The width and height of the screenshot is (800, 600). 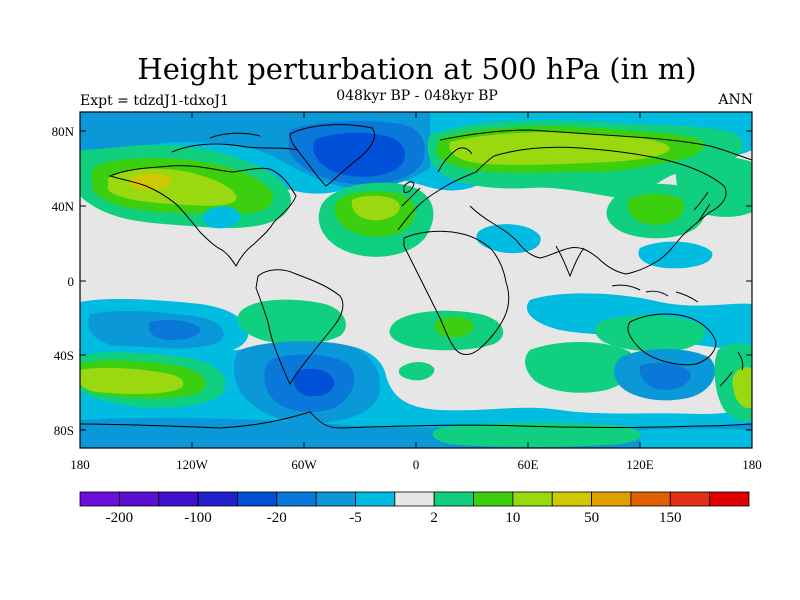 What do you see at coordinates (355, 518) in the screenshot?
I see `colorbar-label: -5` at bounding box center [355, 518].